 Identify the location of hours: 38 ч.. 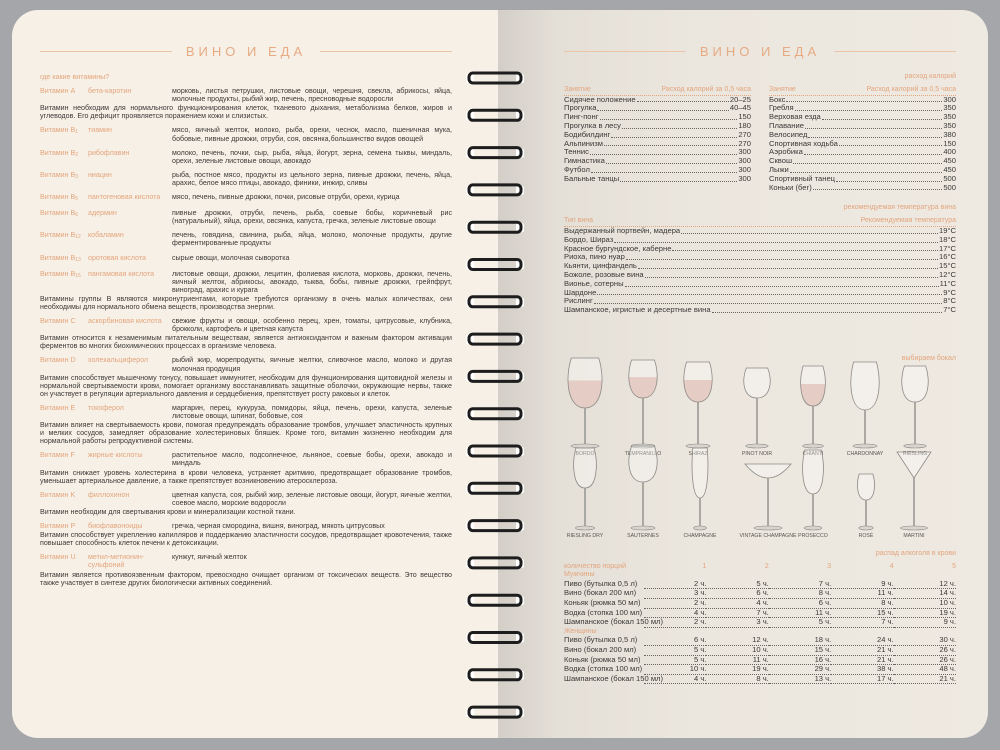
(862, 669).